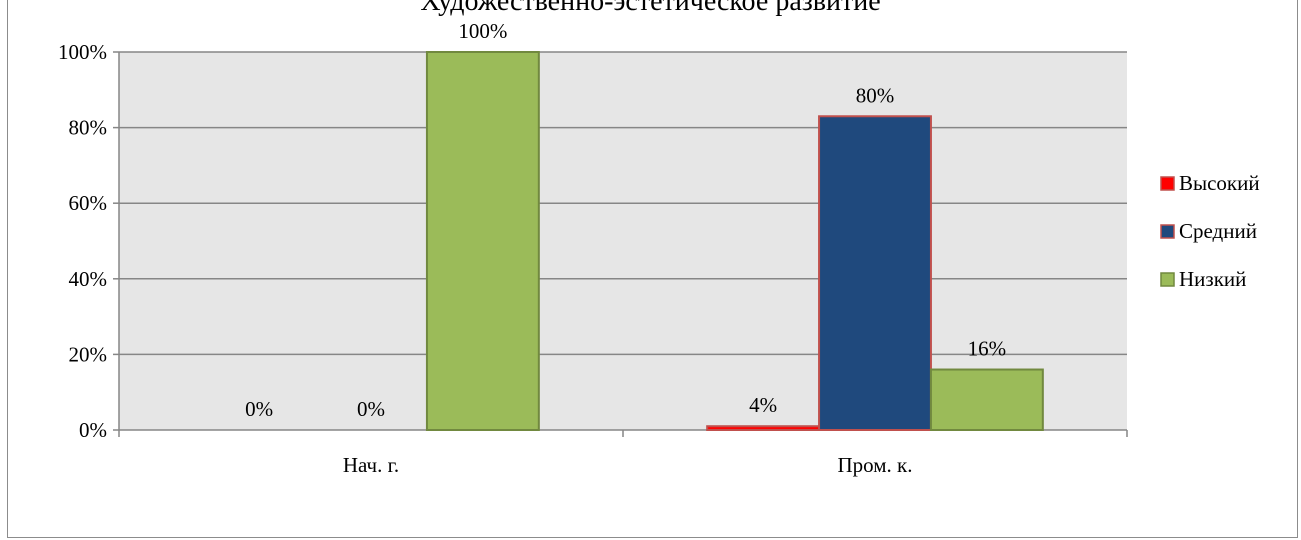 The width and height of the screenshot is (1301, 540). What do you see at coordinates (88, 354) in the screenshot?
I see `y-tick-label: 20%` at bounding box center [88, 354].